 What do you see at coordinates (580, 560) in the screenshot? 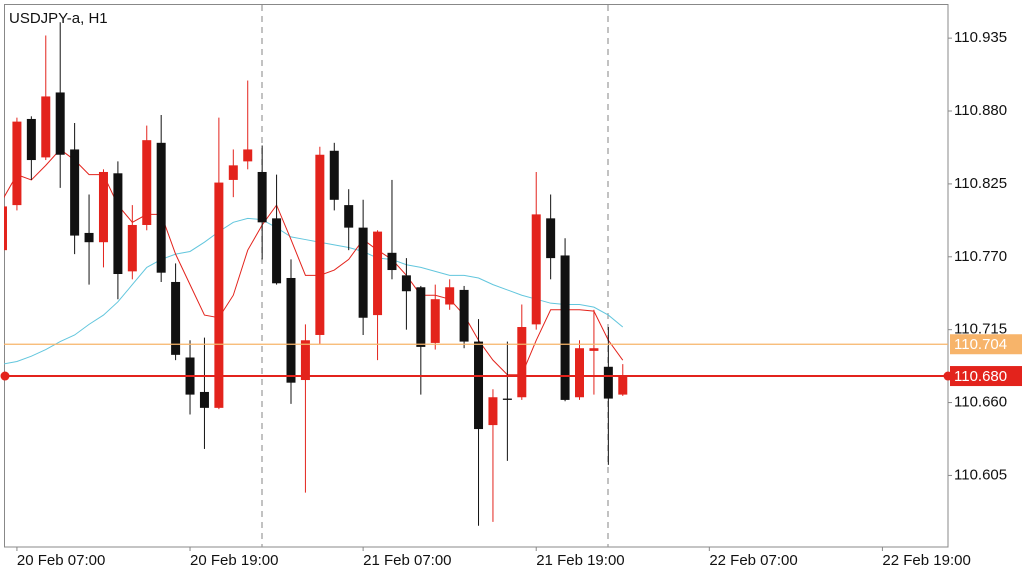
I see `x-tick-label: 21 Feb 19:00` at bounding box center [580, 560].